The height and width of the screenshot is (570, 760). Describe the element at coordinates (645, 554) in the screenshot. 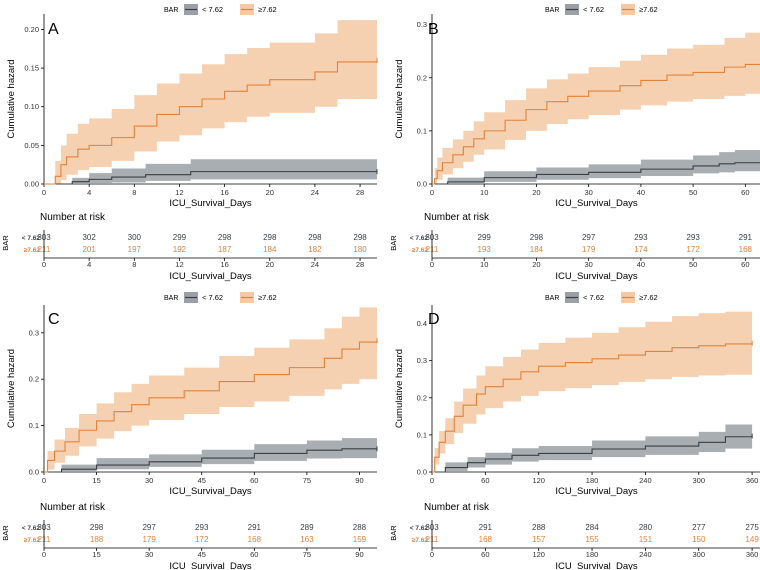

I see `risk-table-x-tick-label: 240` at that location.